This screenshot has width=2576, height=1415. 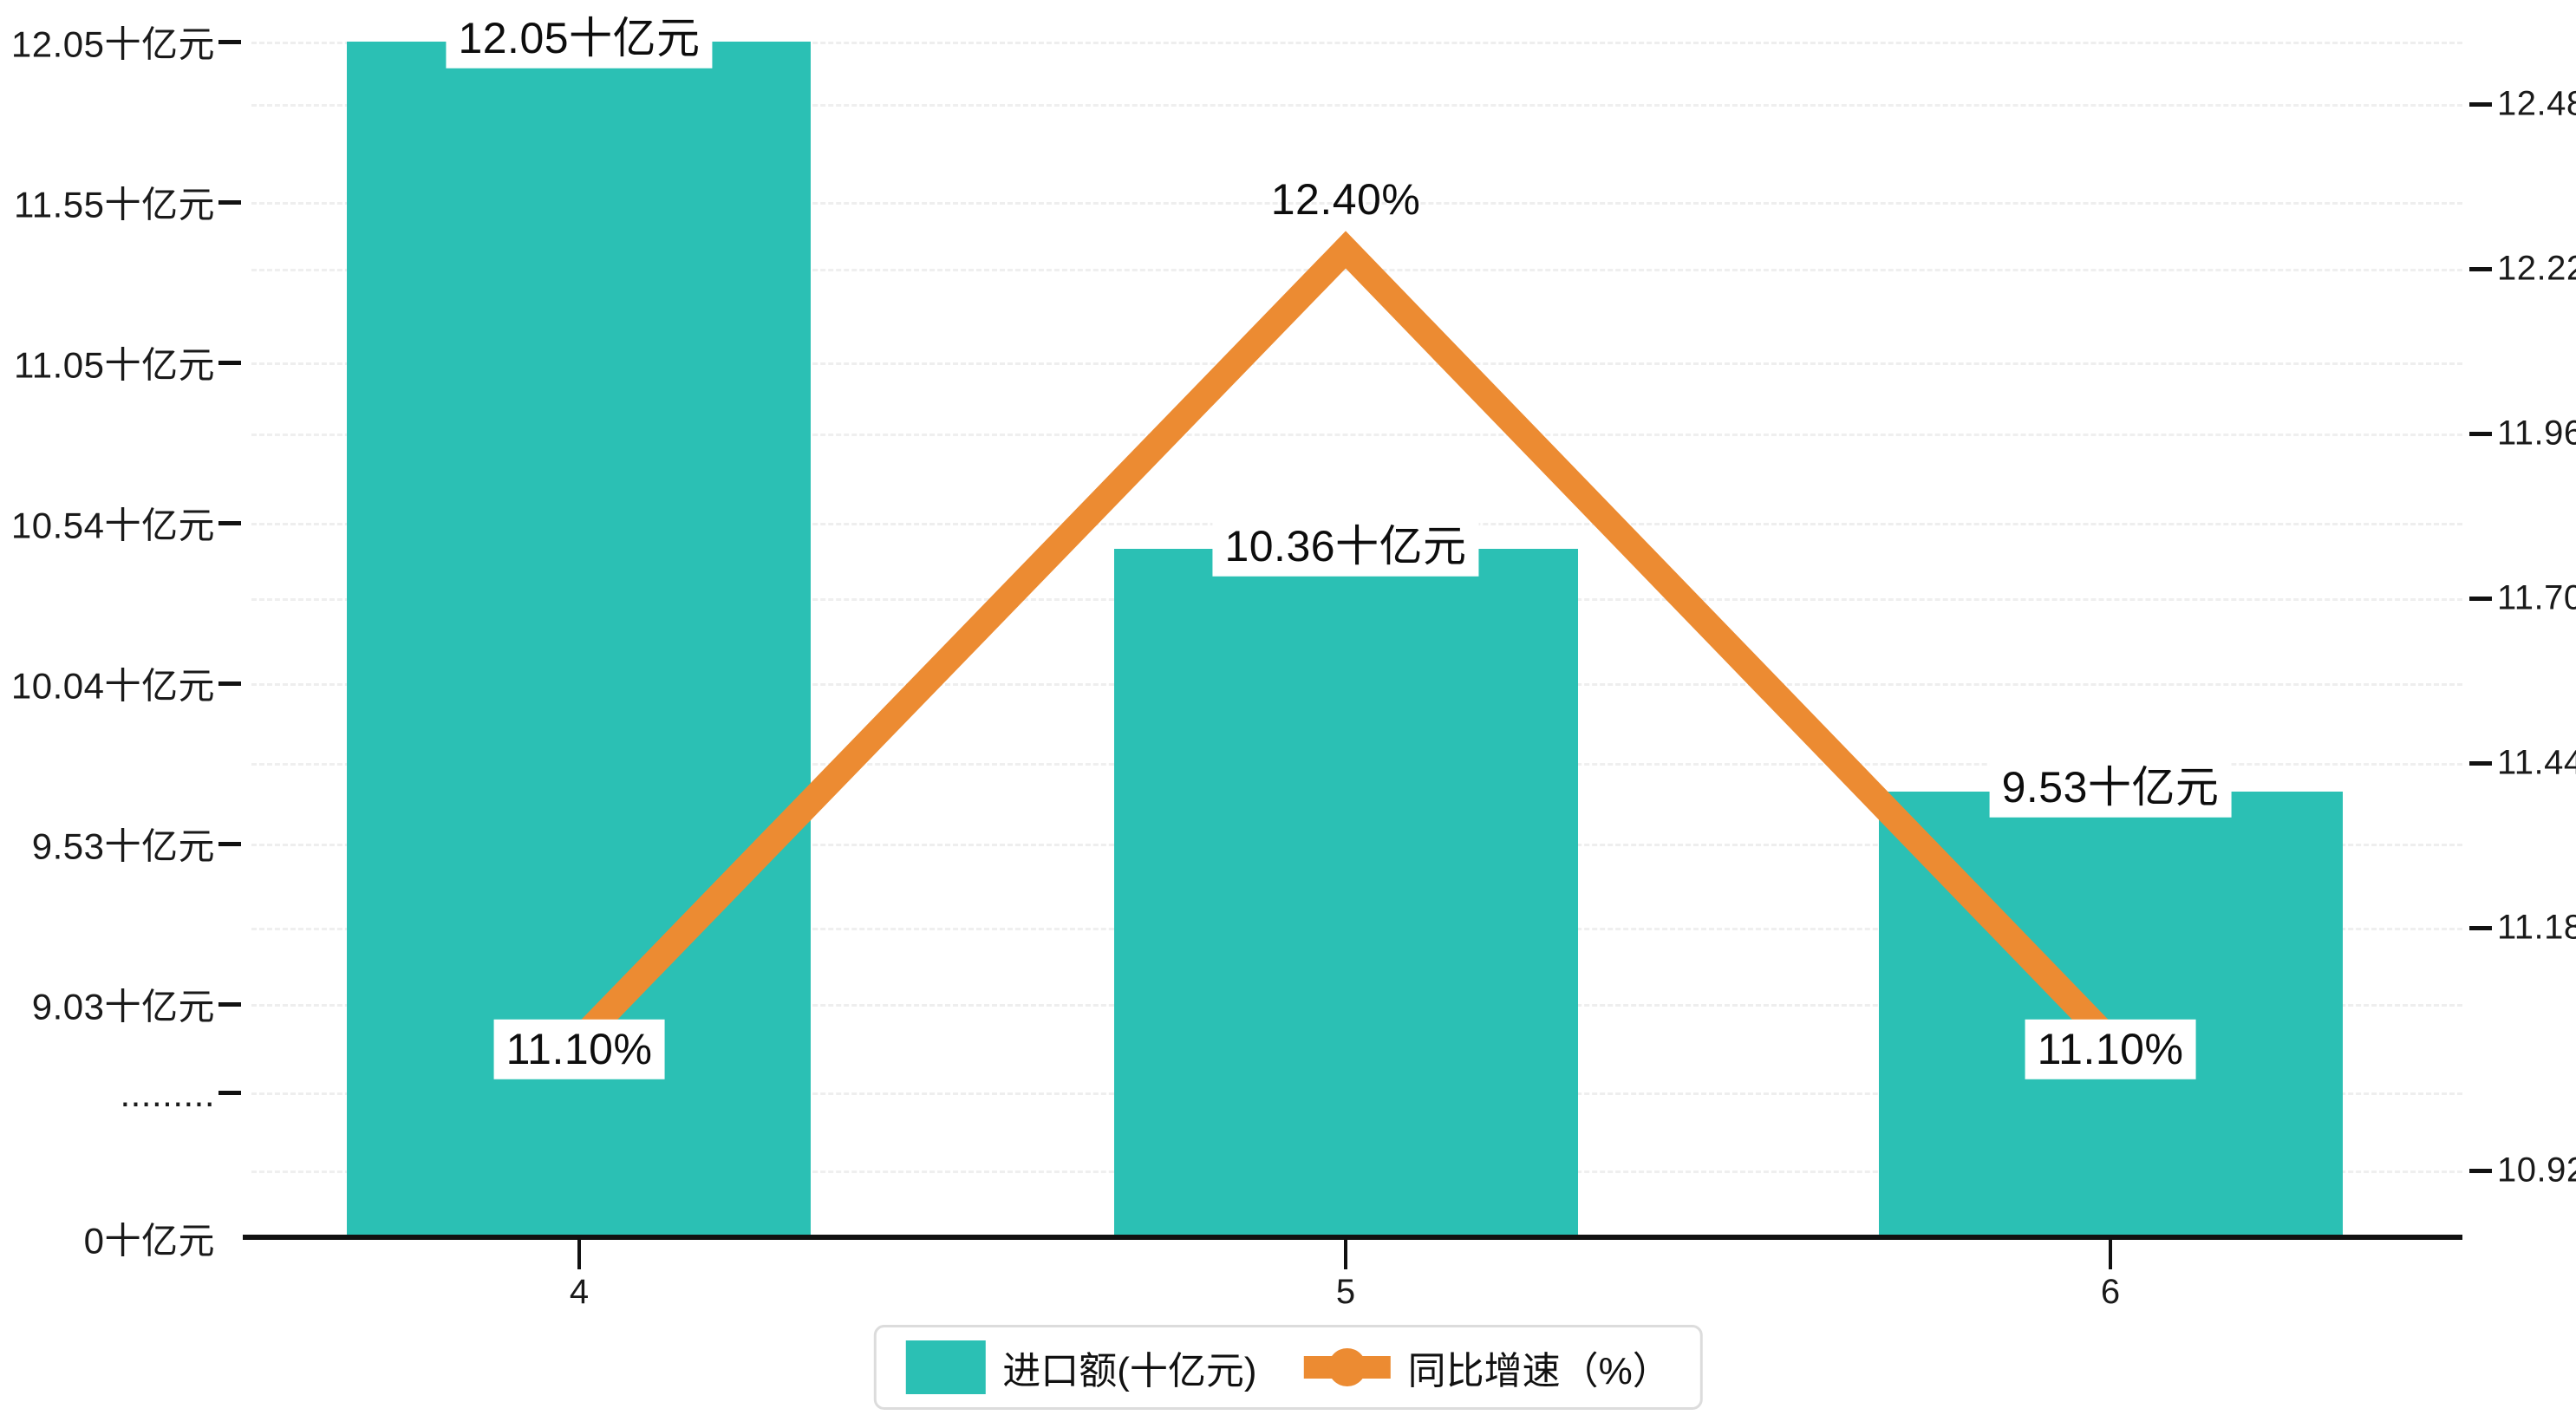 I want to click on legend-label: 同比增速（%）, so click(x=1539, y=1371).